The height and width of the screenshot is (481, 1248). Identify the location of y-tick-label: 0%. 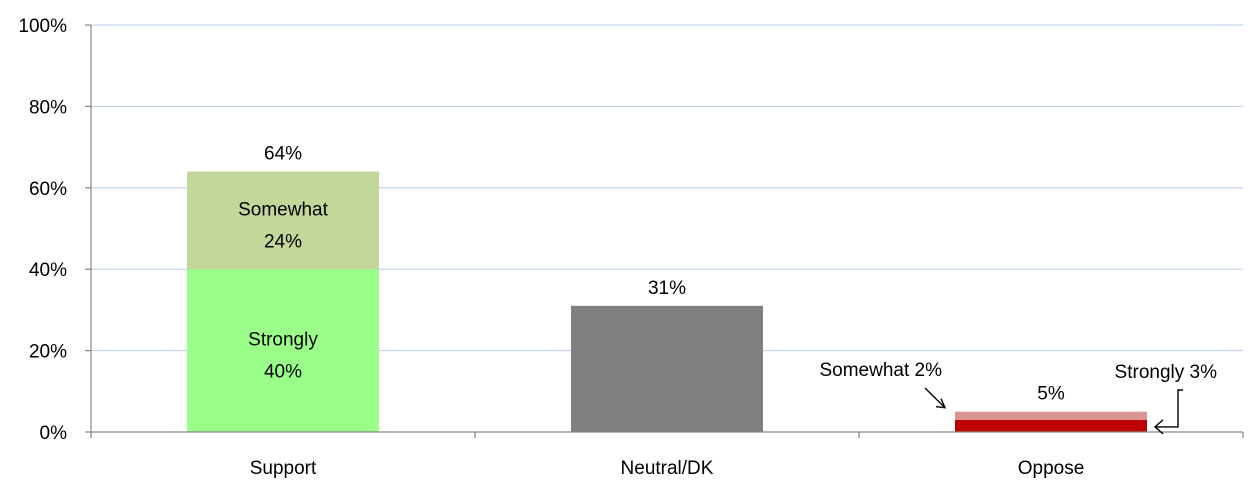
(54, 433).